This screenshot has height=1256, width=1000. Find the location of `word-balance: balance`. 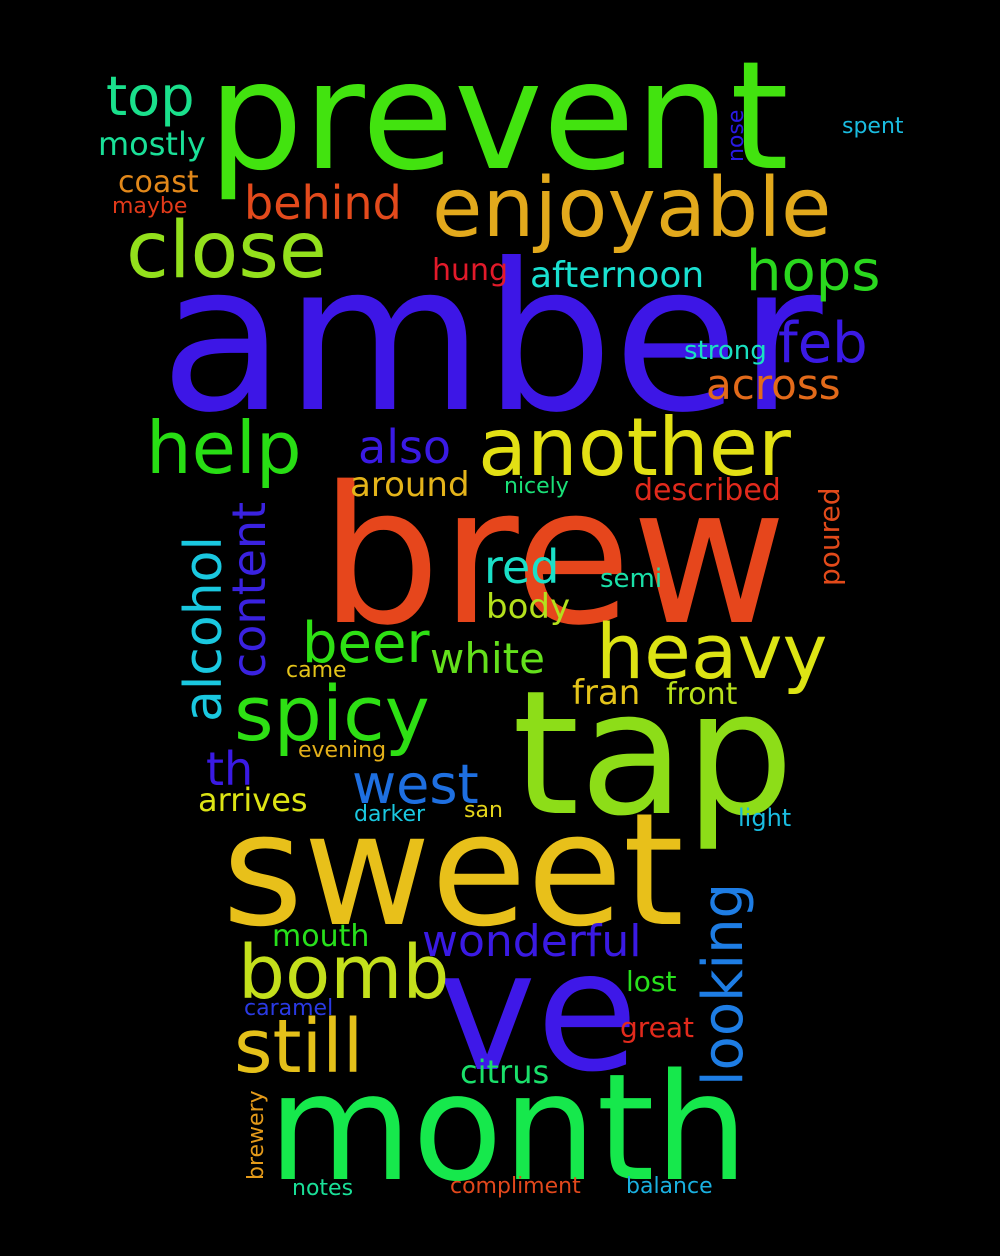

word-balance: balance is located at coordinates (669, 1186).